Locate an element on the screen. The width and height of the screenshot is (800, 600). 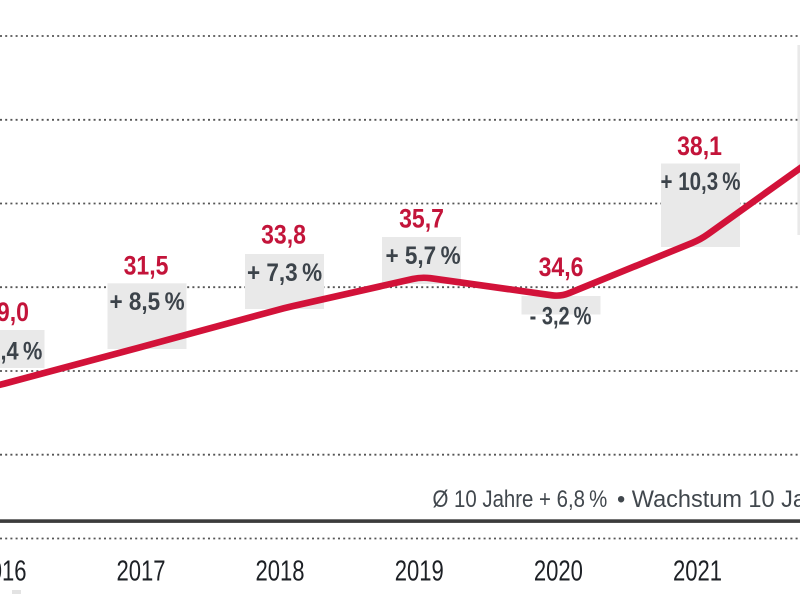
svg-text: 2019 is located at coordinates (419, 572).